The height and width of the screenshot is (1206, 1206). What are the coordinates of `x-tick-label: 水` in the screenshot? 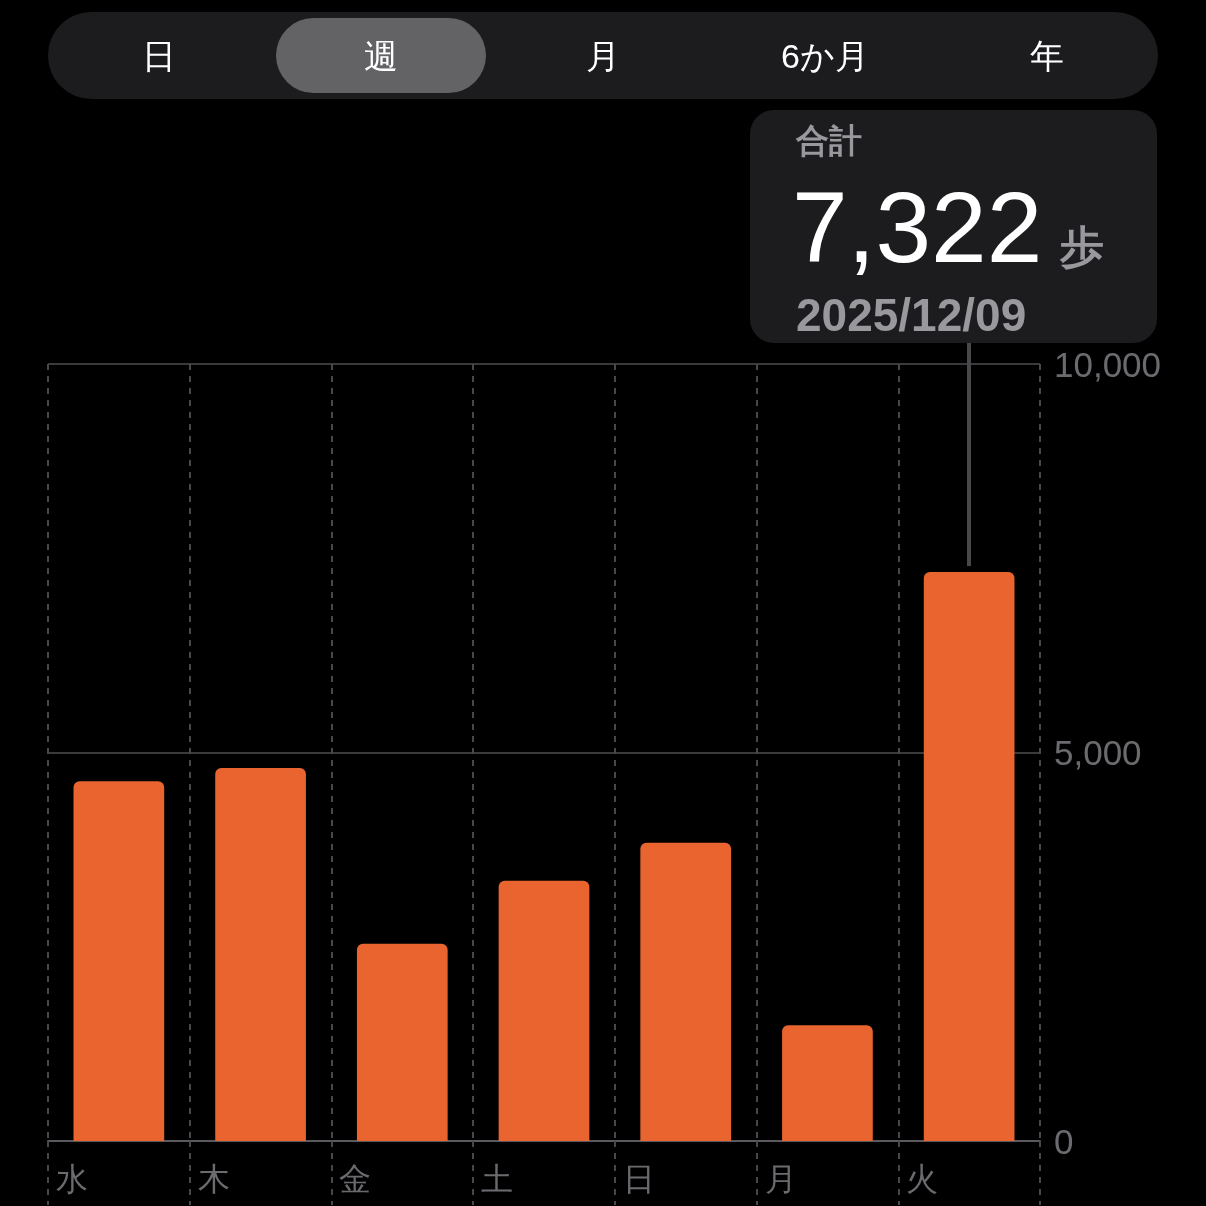 It's located at (72, 1179).